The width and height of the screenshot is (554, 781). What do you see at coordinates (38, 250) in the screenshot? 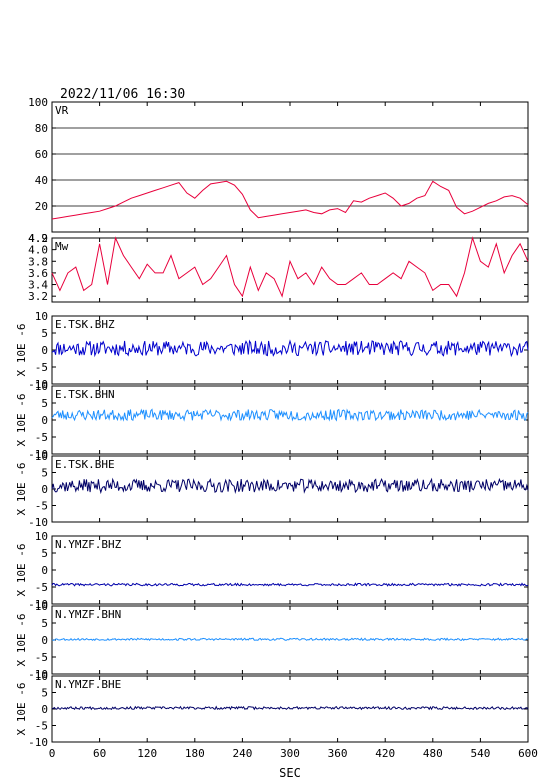
I see `y-tick-label: 4.0` at bounding box center [38, 250].